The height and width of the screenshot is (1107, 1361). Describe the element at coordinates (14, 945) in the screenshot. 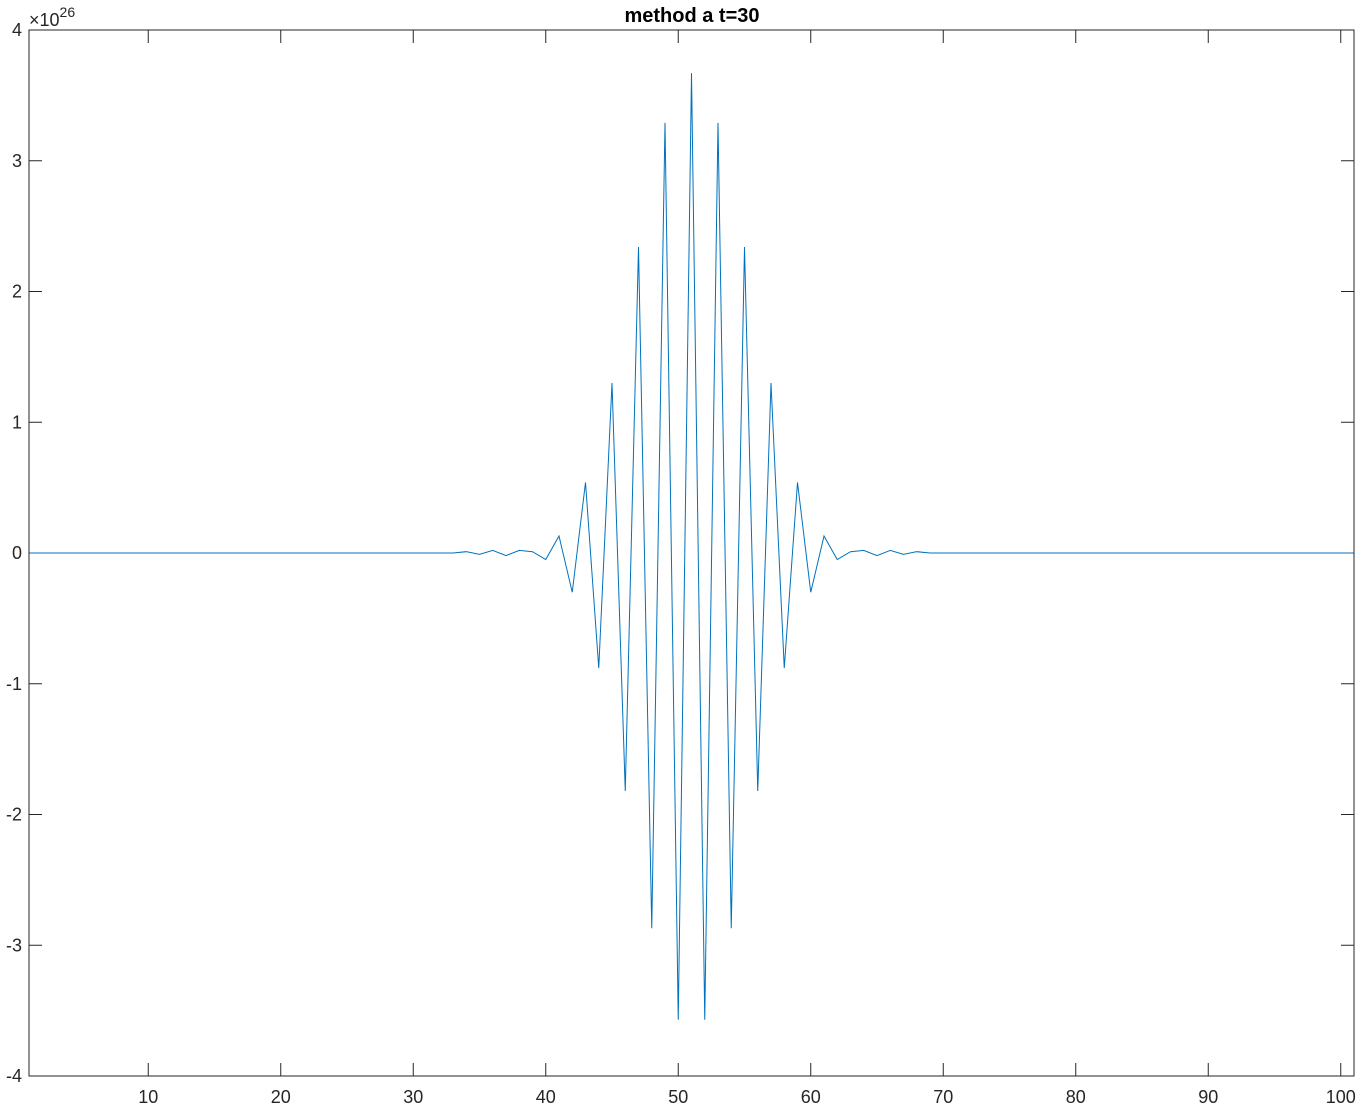

I see `y-tick-label: -3` at that location.